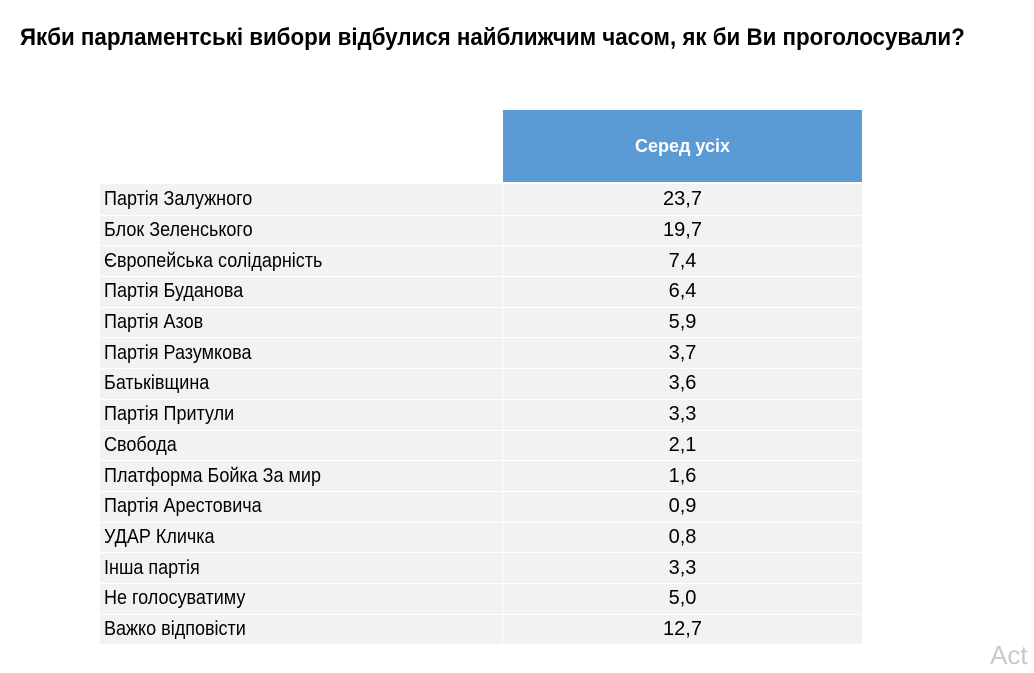  I want to click on table-row: Не голосуватиму 5,0, so click(481, 598).